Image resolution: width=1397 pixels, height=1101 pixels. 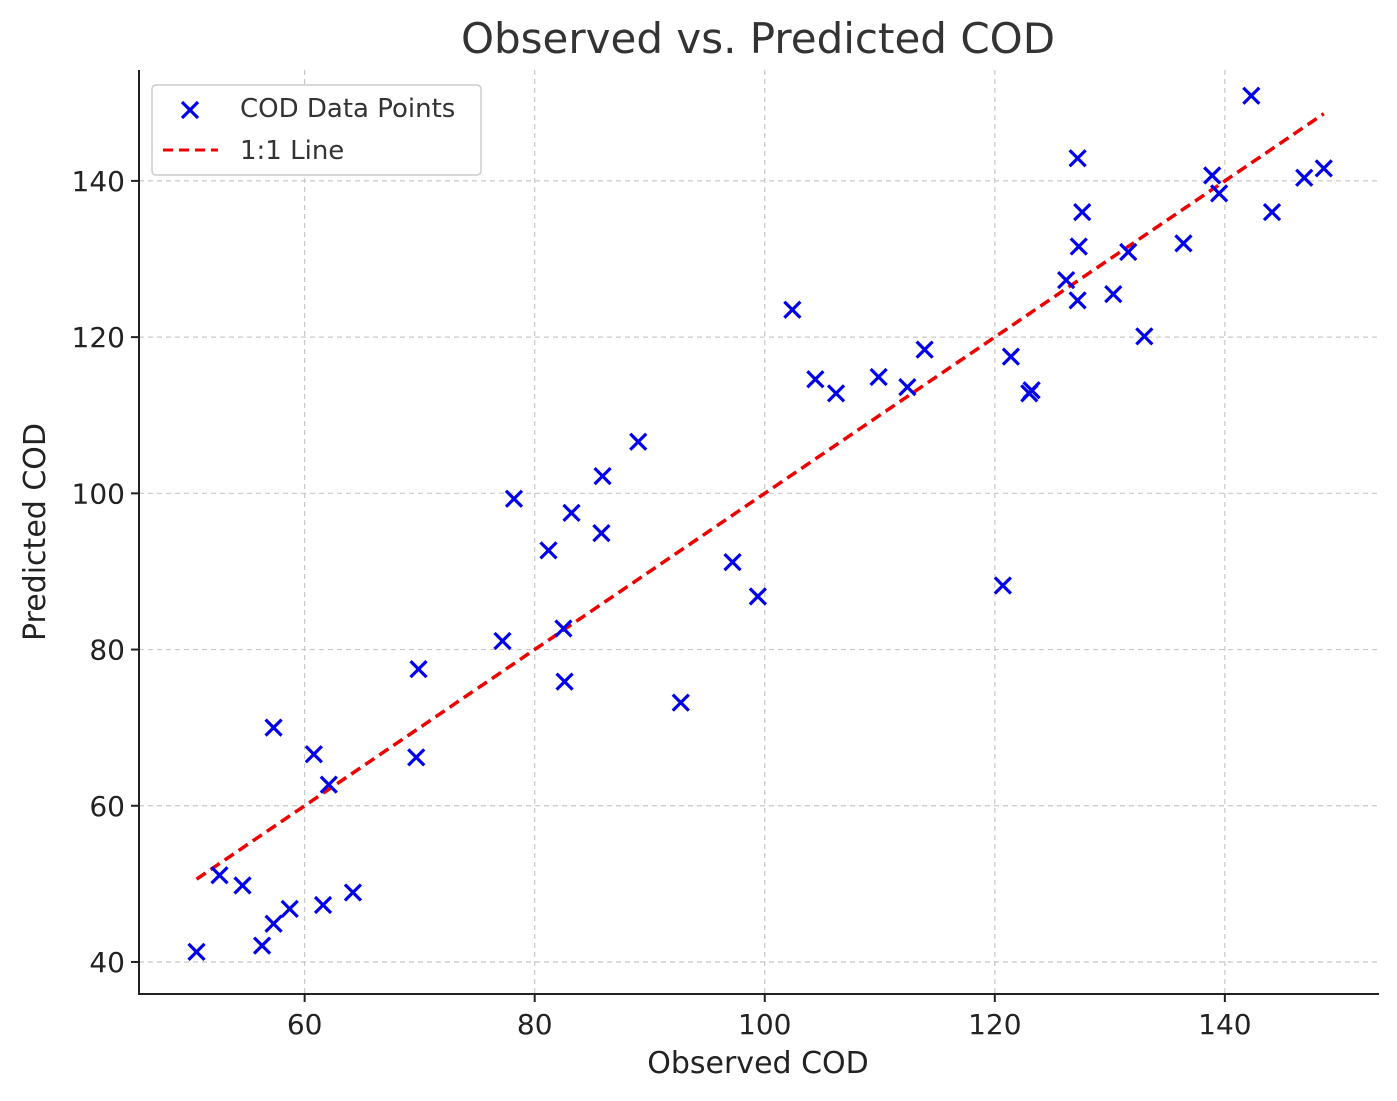 I want to click on y-tick-label: 40, so click(x=107, y=962).